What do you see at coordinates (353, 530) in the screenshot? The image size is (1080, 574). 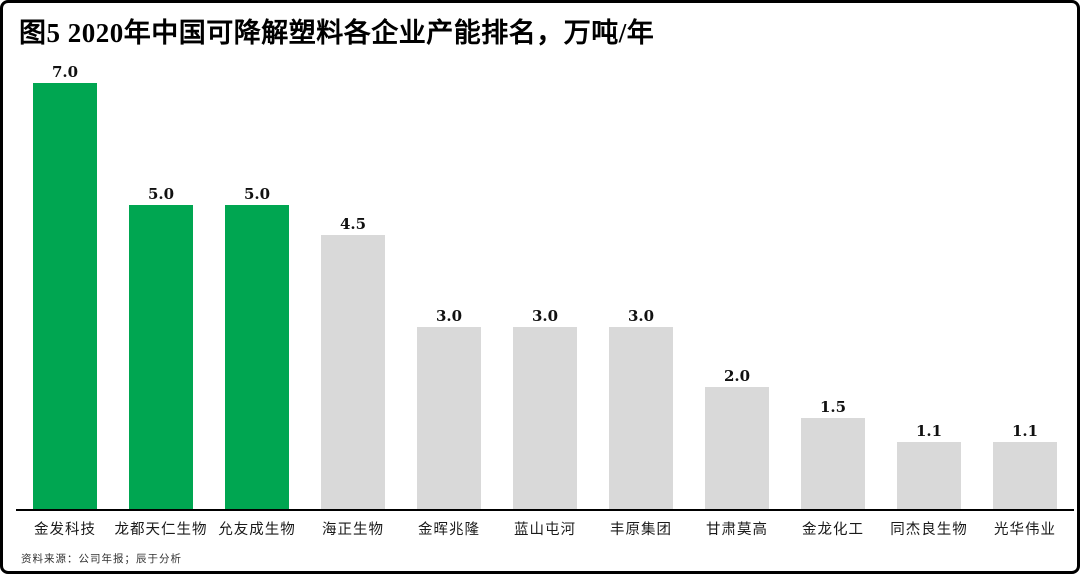 I see `category-label: 海正生物` at bounding box center [353, 530].